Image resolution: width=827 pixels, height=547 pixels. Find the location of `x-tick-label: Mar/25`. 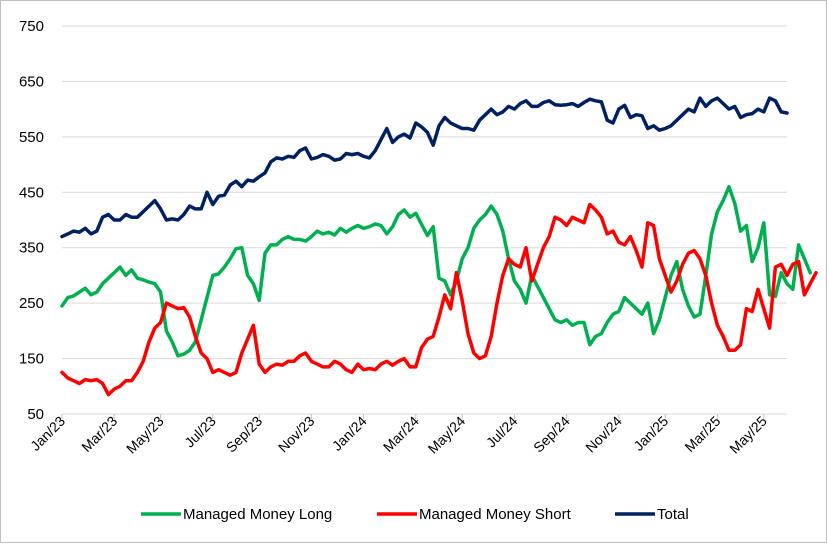

x-tick-label: Mar/25 is located at coordinates (702, 434).